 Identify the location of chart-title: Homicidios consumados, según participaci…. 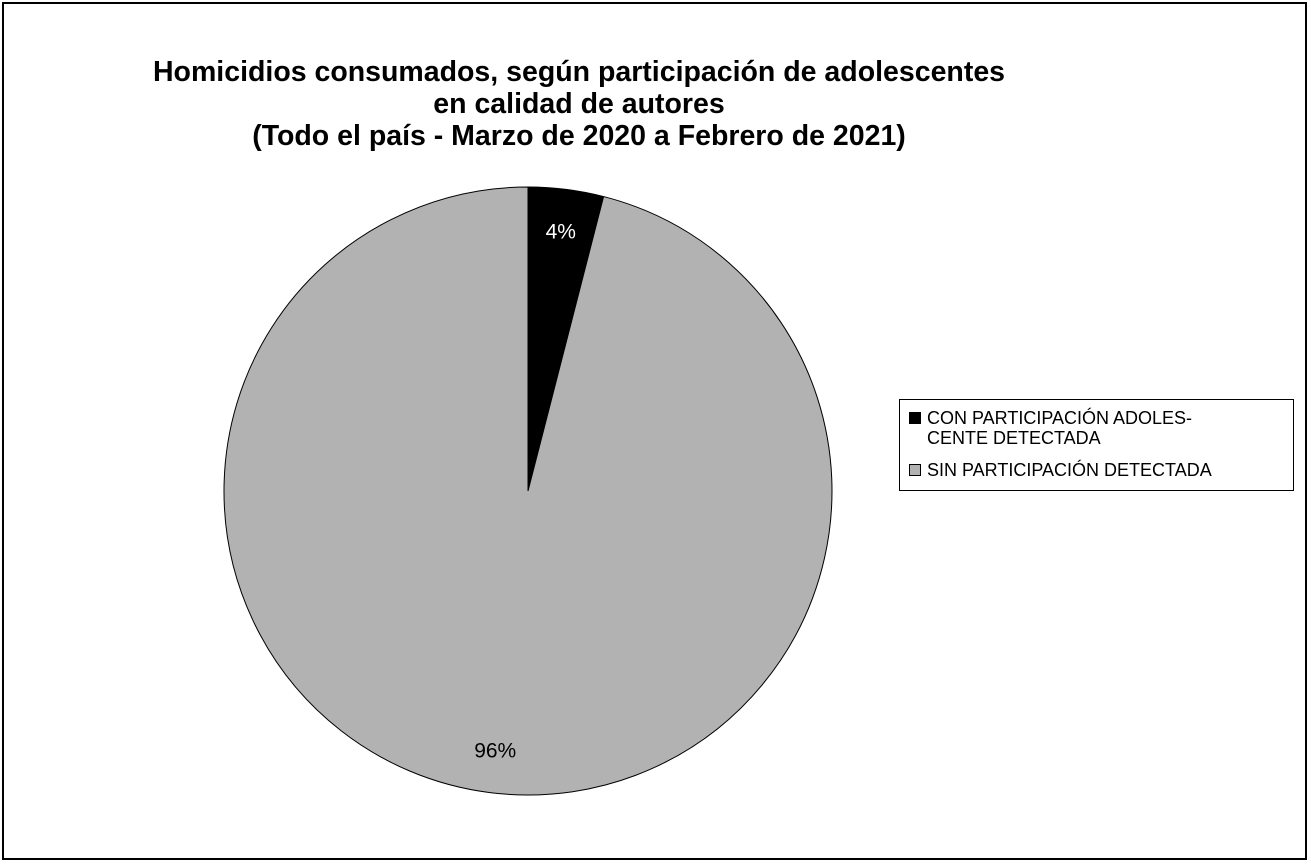
(579, 104).